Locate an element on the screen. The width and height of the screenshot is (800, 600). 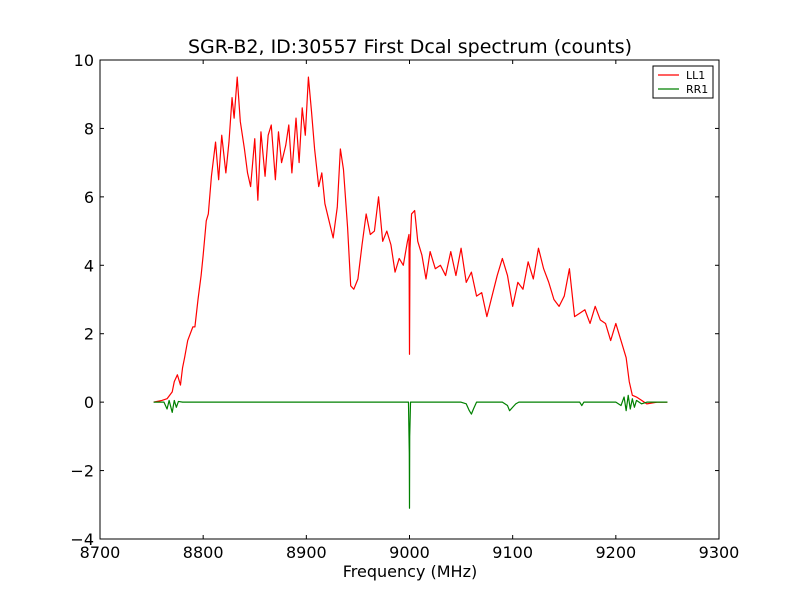
x-tick-label: 9000 is located at coordinates (409, 552).